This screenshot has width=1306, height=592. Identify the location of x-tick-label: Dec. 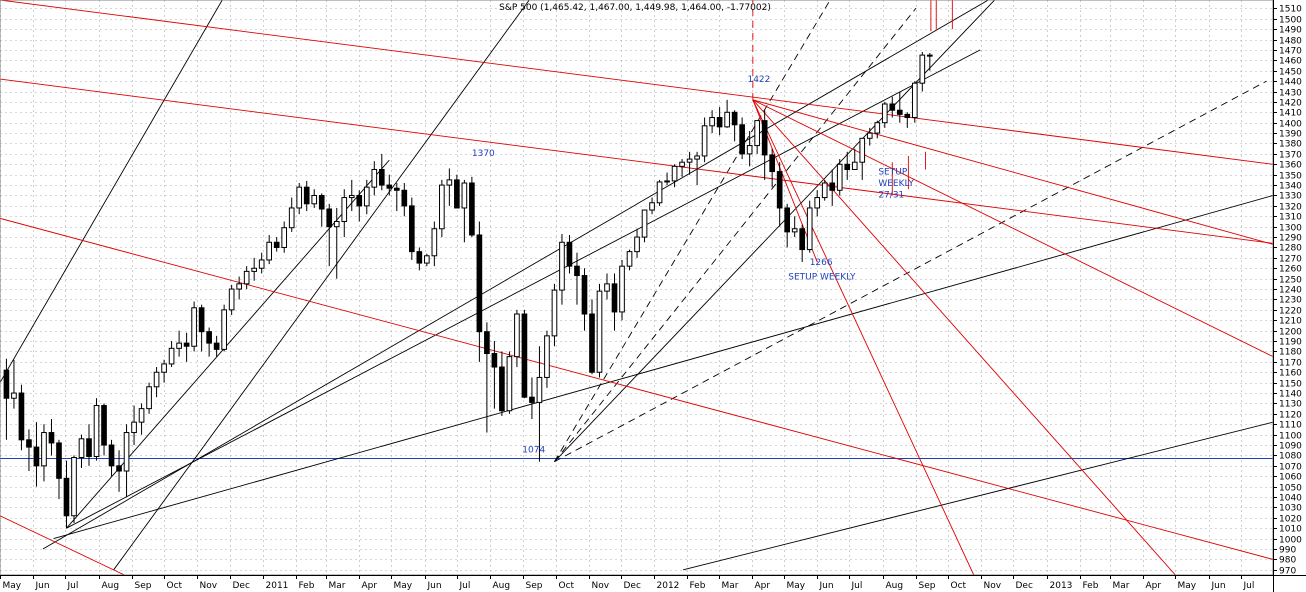
(1024, 586).